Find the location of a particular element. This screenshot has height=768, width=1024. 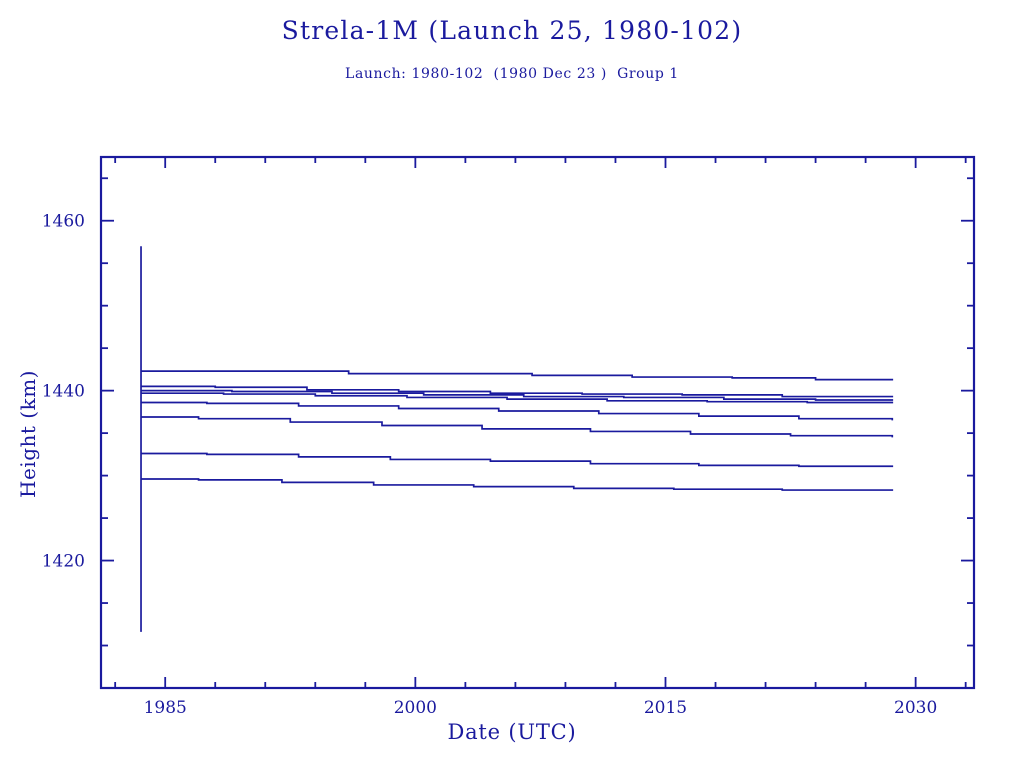

y-tick-label: 1460 is located at coordinates (63, 222).